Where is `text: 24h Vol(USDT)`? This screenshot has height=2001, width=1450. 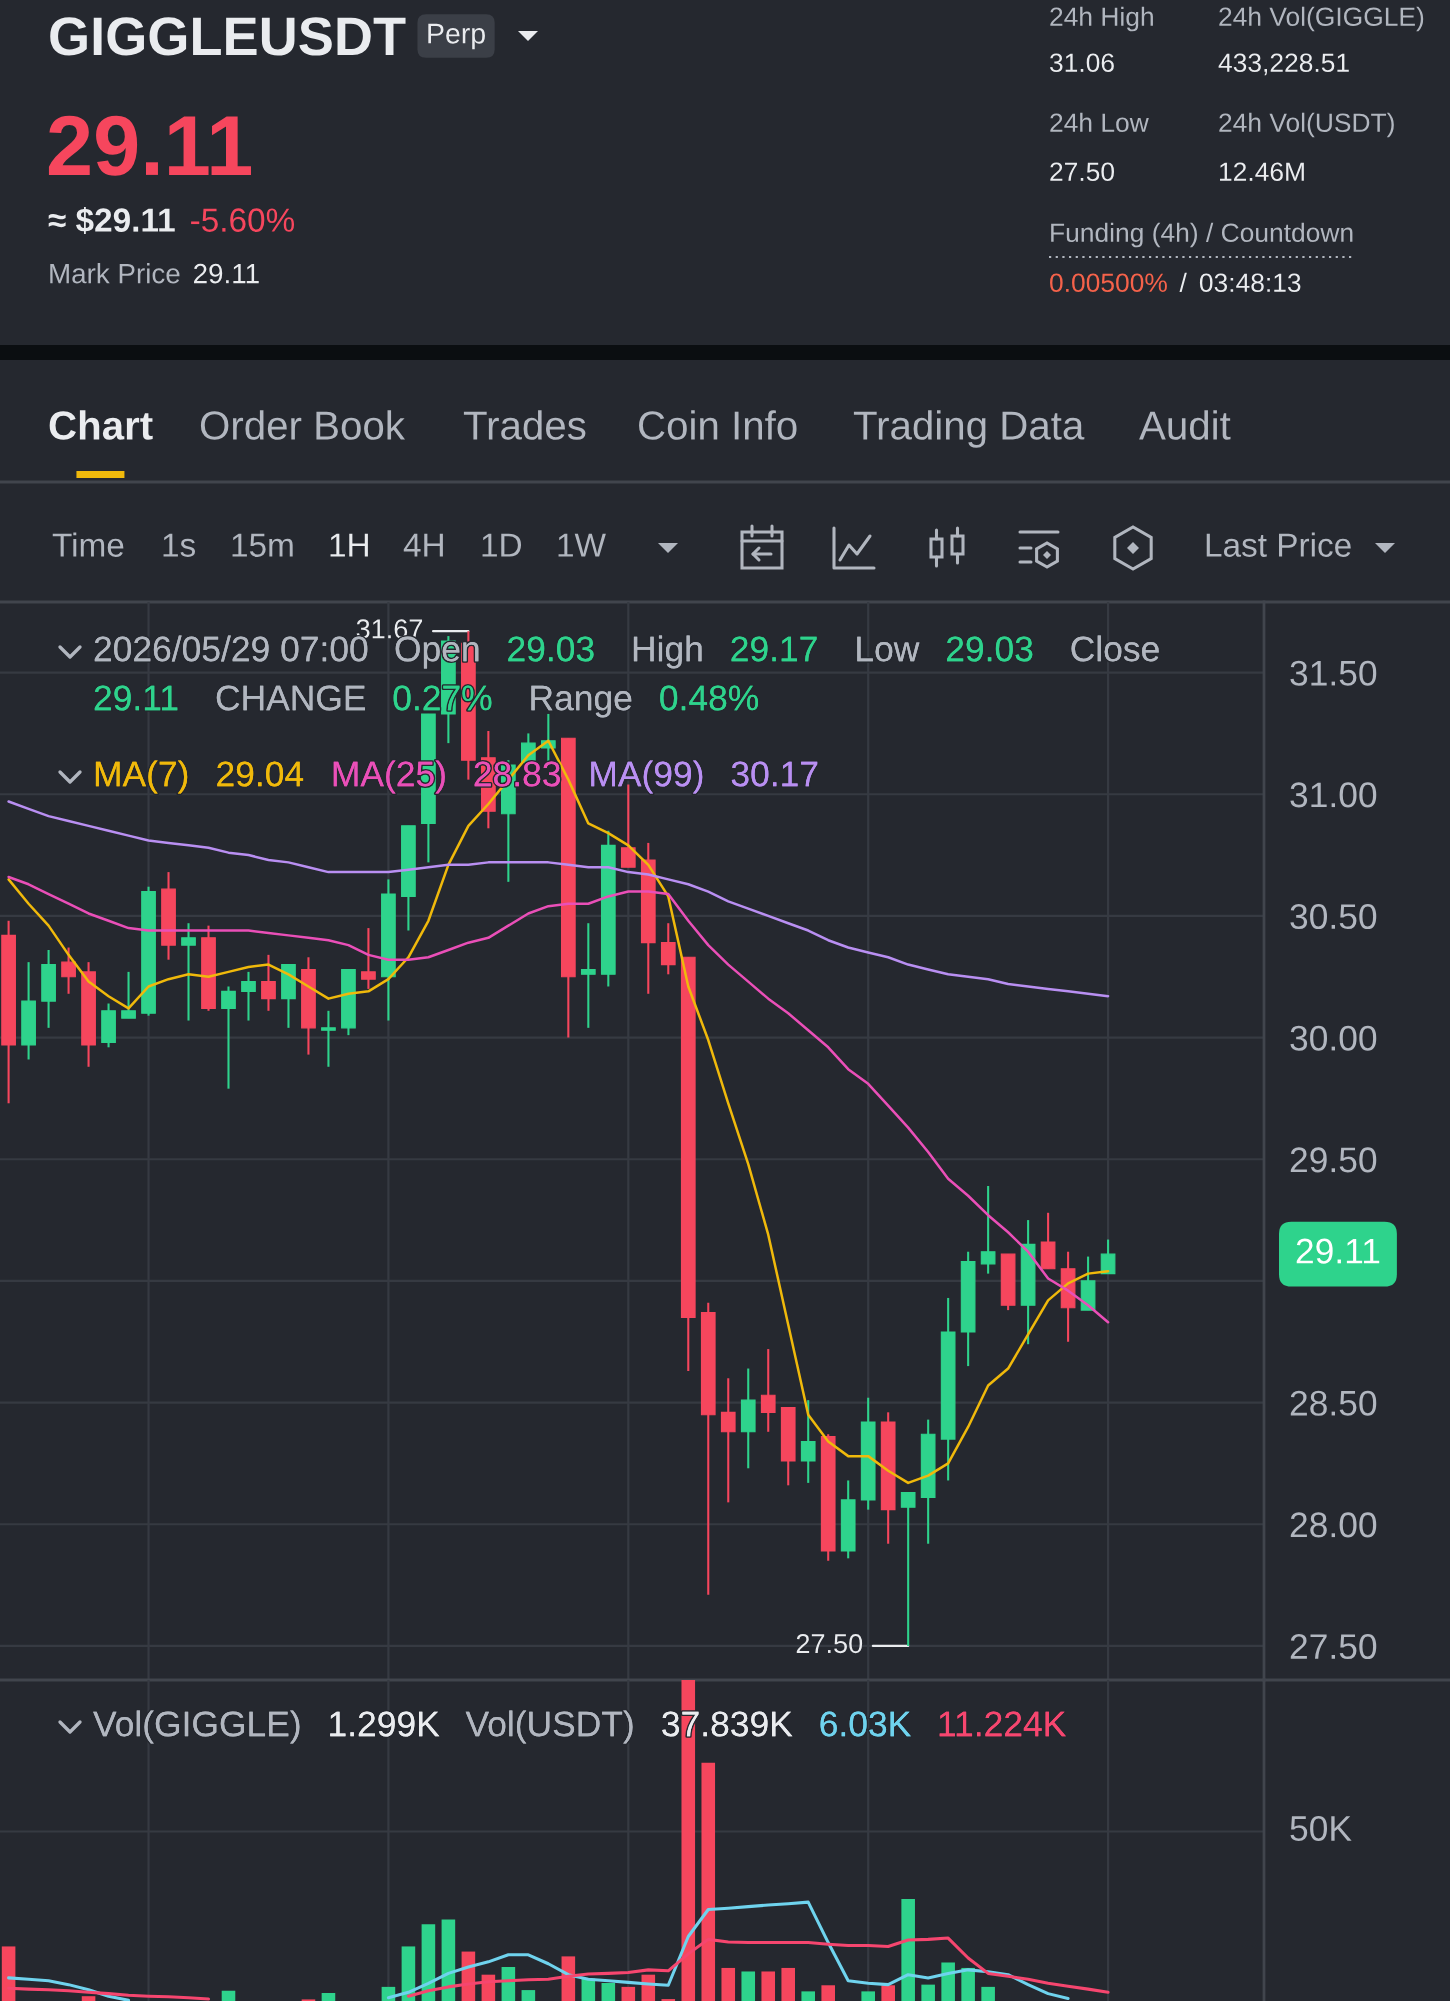 text: 24h Vol(USDT) is located at coordinates (1306, 125).